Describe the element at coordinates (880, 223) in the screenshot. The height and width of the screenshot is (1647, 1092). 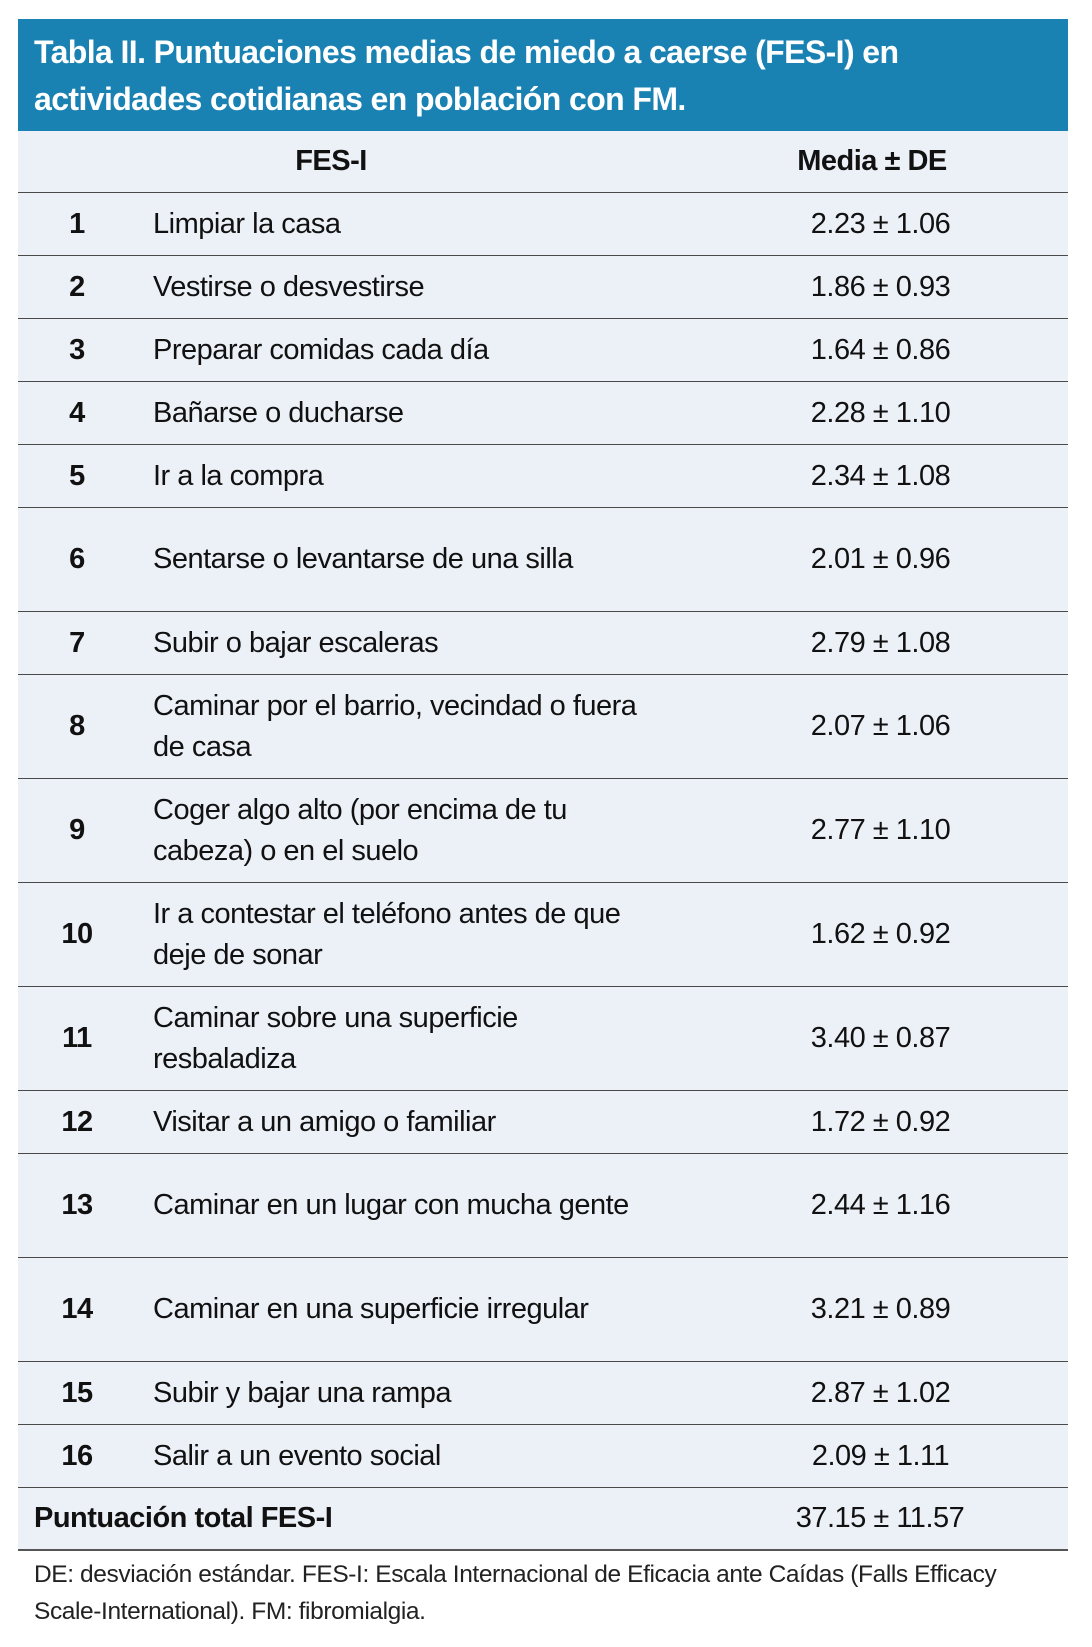
I see `item-mean-sd: 2.23 ± 1.06` at that location.